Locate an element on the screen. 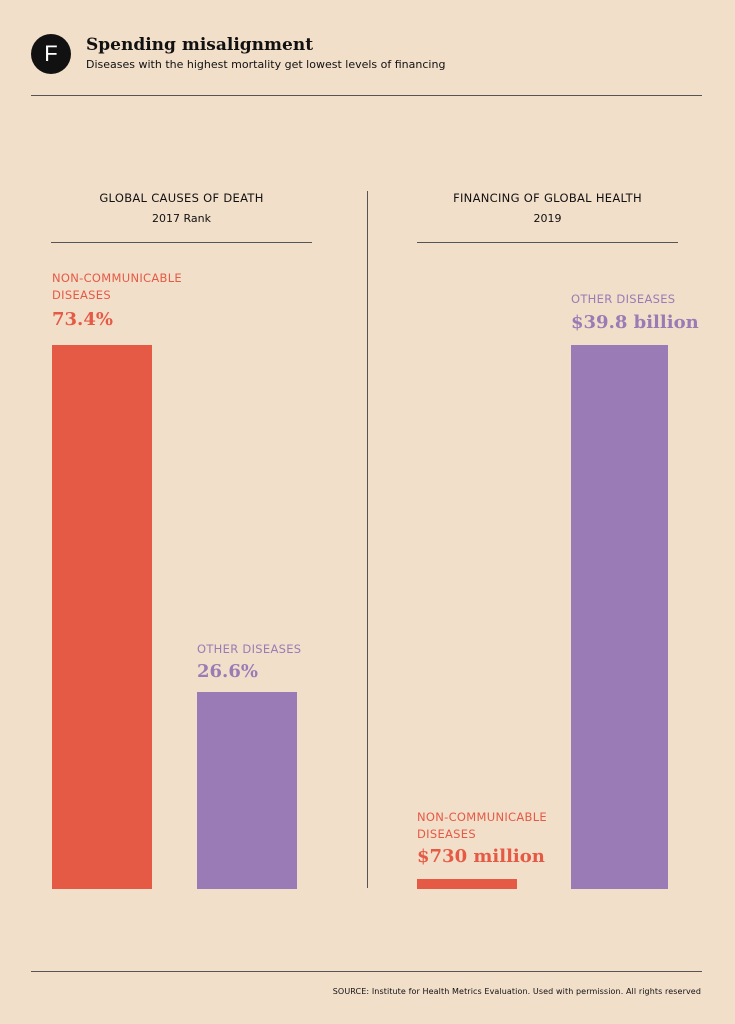 The image size is (735, 1024). right-ncd-category-label: NON-COMMUNICABLE DISEASES is located at coordinates (482, 825).